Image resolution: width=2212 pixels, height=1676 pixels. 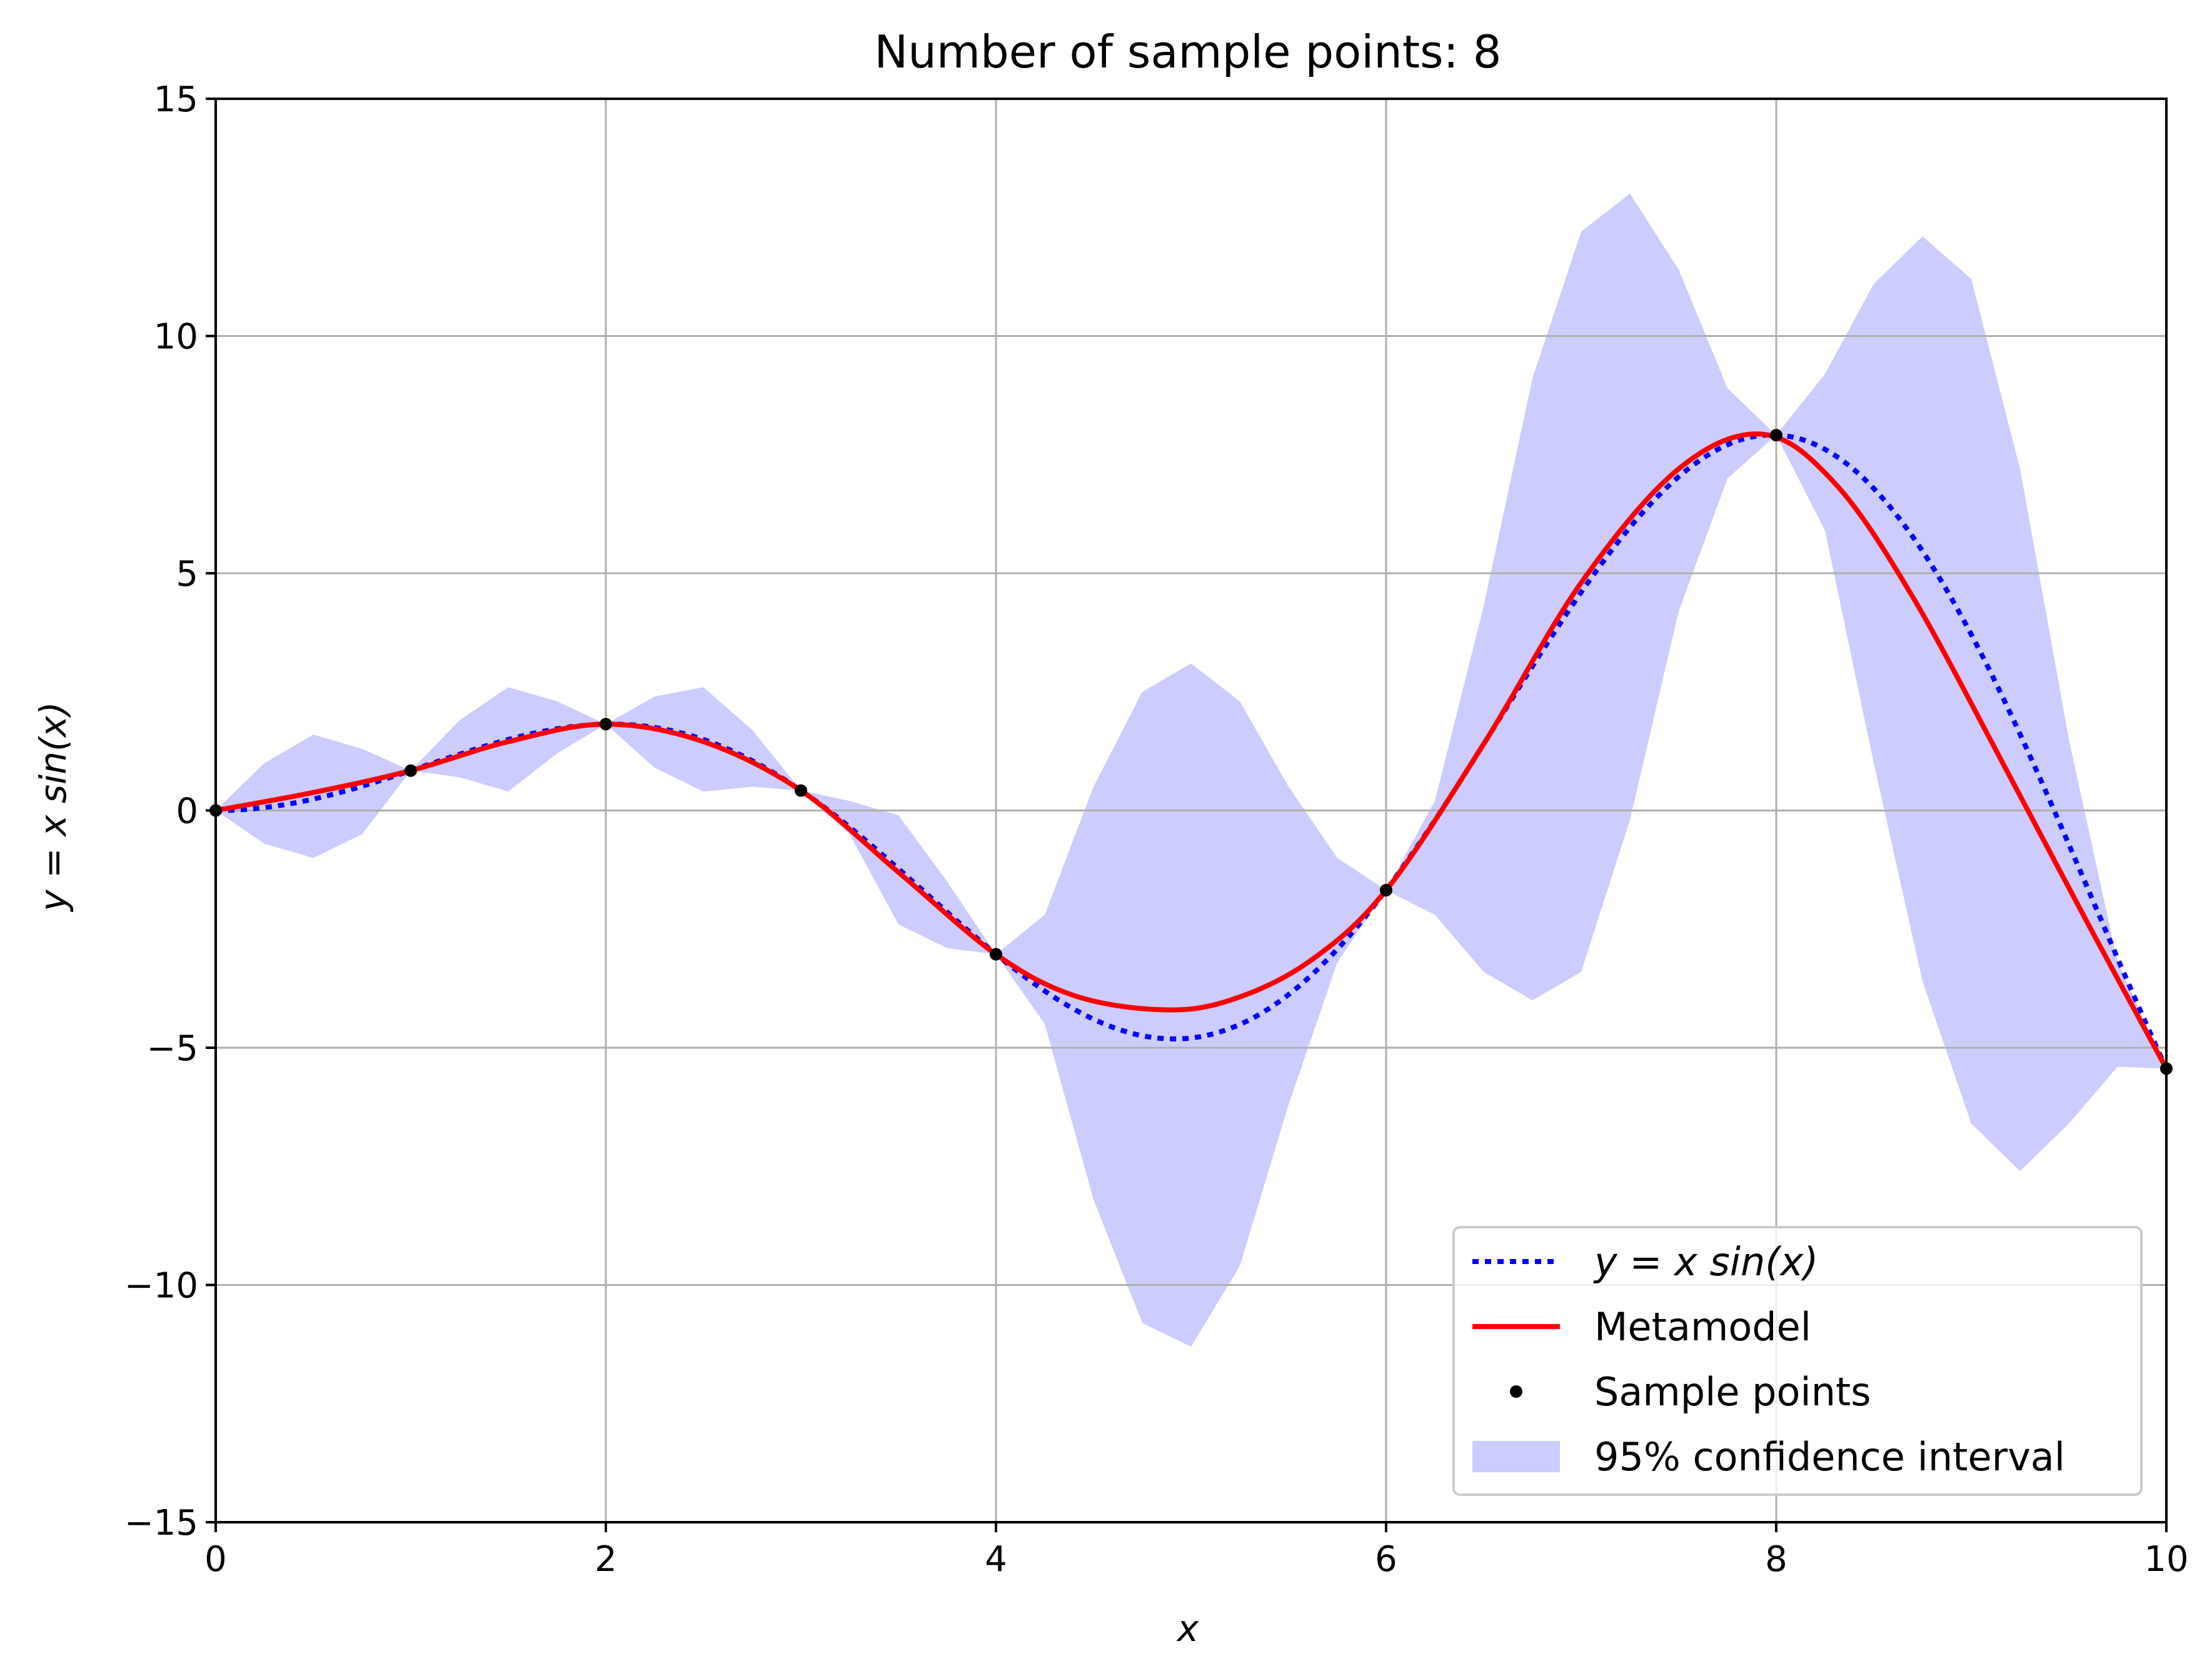 I want to click on x-tick-label: 8, so click(x=1776, y=1560).